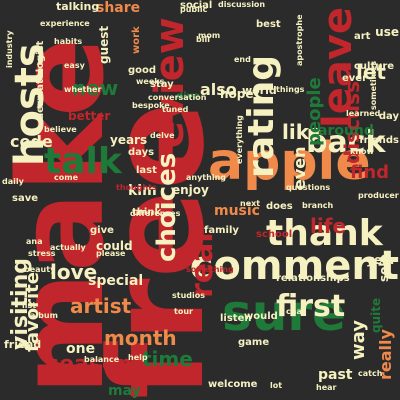  What do you see at coordinates (167, 359) in the screenshot?
I see `cloud-word-time: time` at bounding box center [167, 359].